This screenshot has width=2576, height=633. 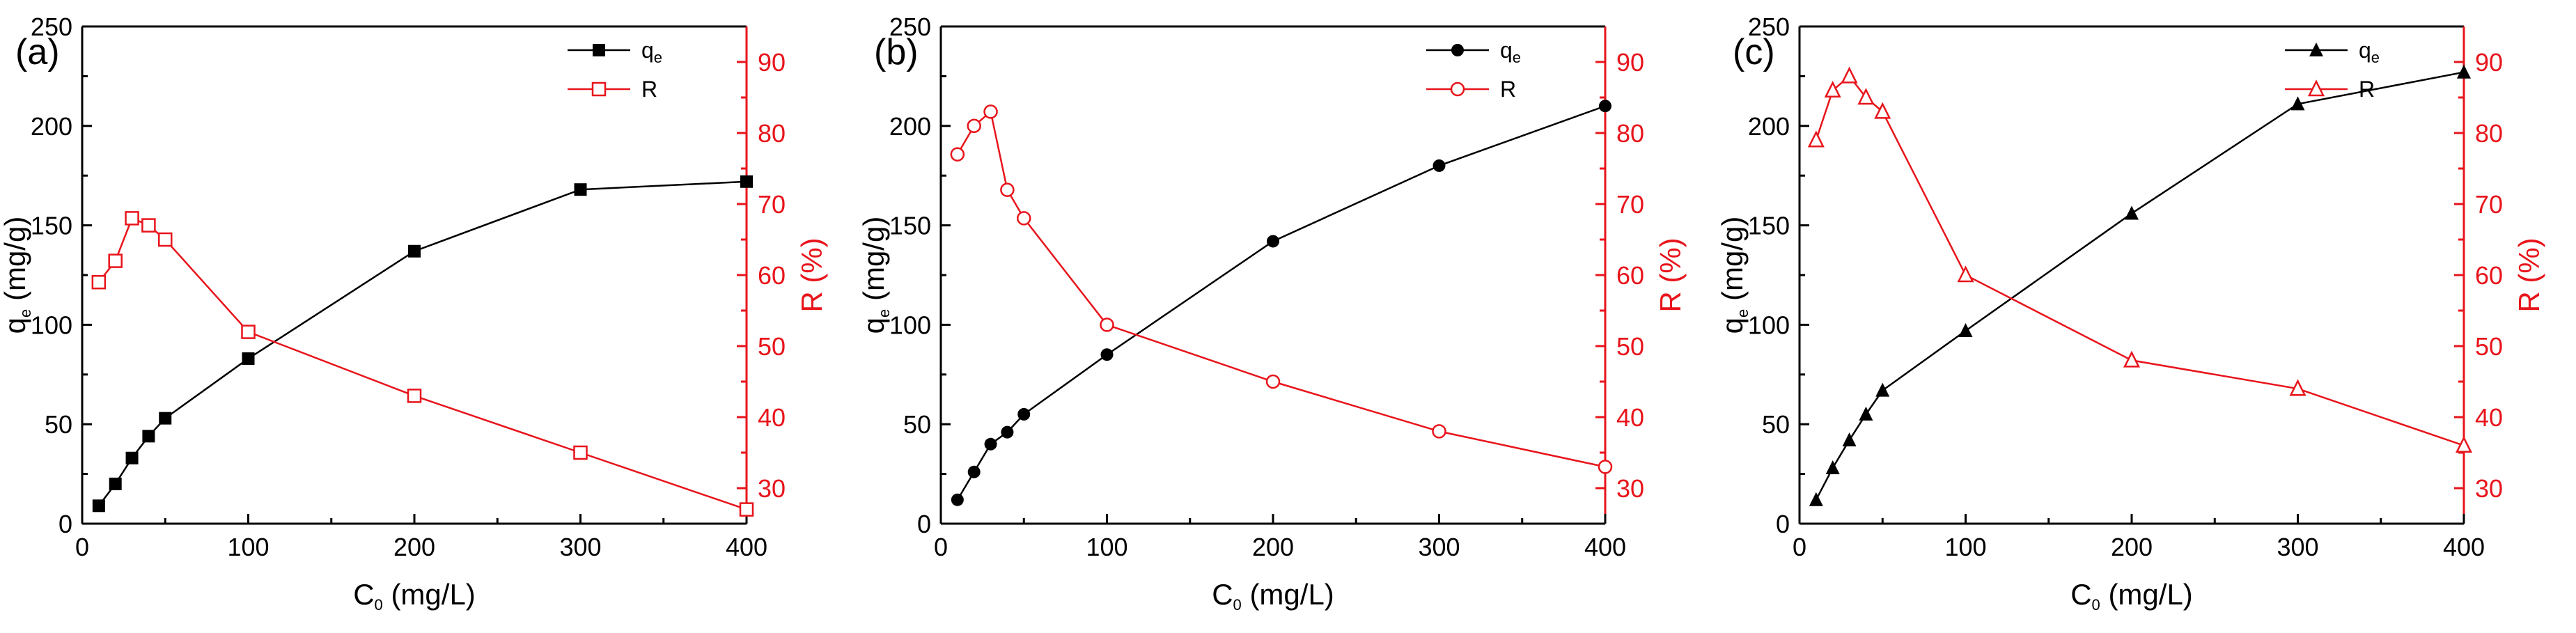 What do you see at coordinates (37, 52) in the screenshot?
I see `panel-label: (a)` at bounding box center [37, 52].